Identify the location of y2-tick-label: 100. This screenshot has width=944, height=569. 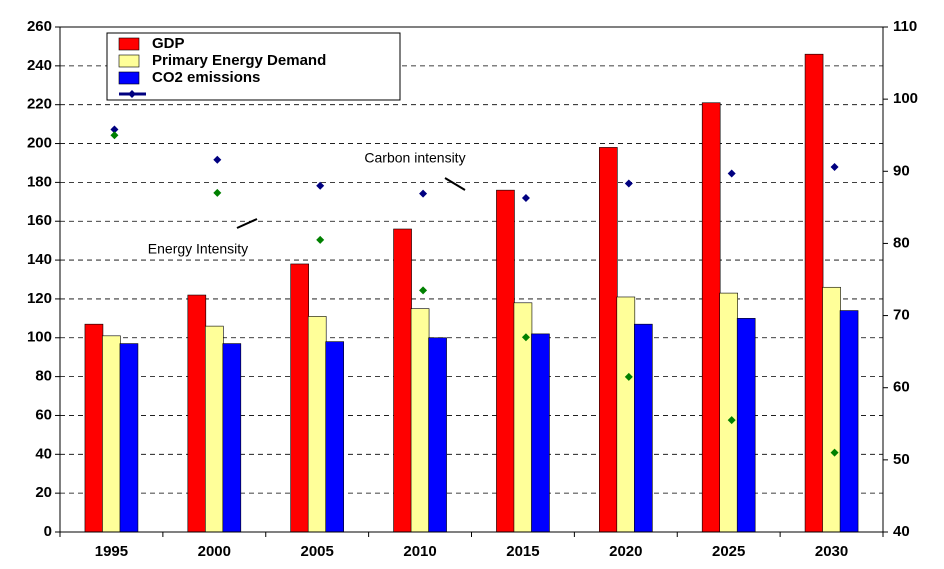
(905, 98).